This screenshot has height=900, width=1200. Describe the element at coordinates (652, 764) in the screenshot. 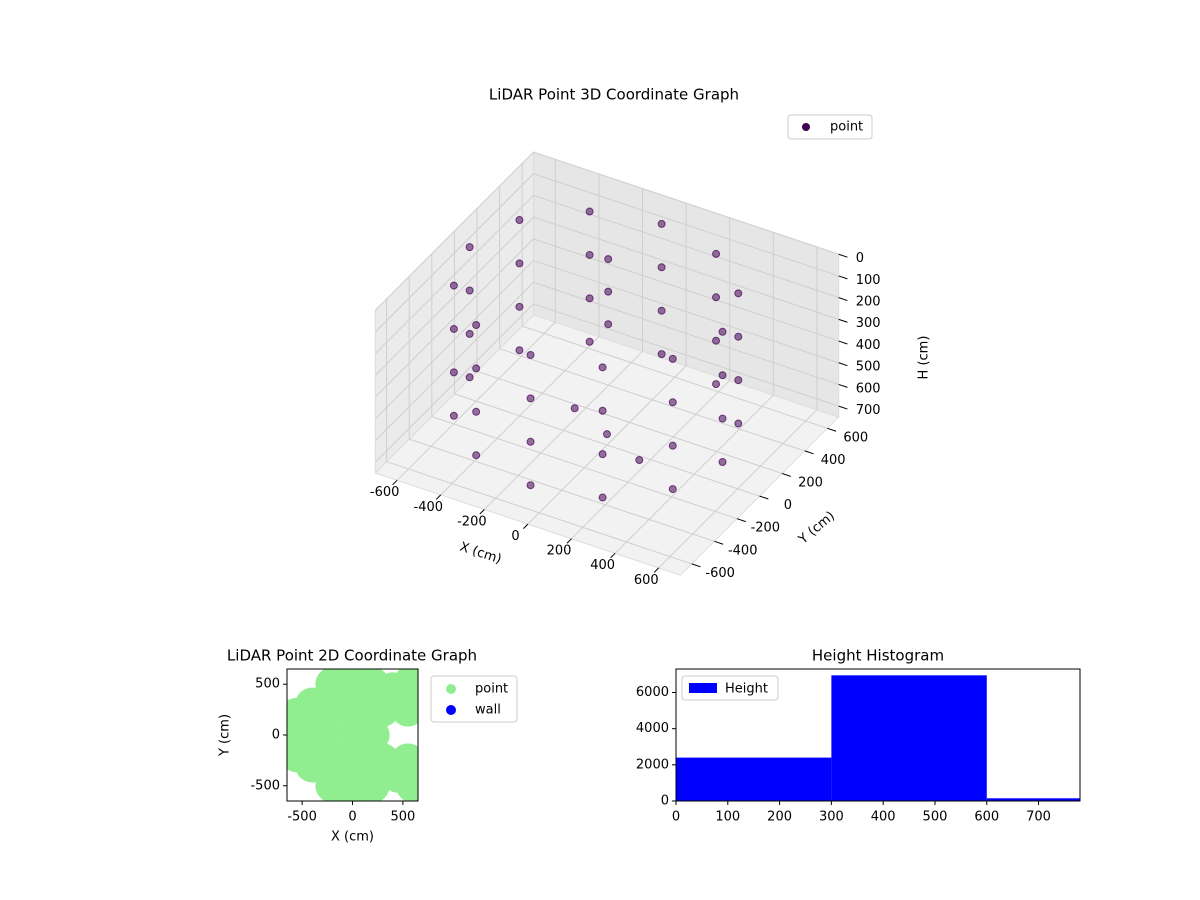

I see `y-tick-label: 2000` at that location.